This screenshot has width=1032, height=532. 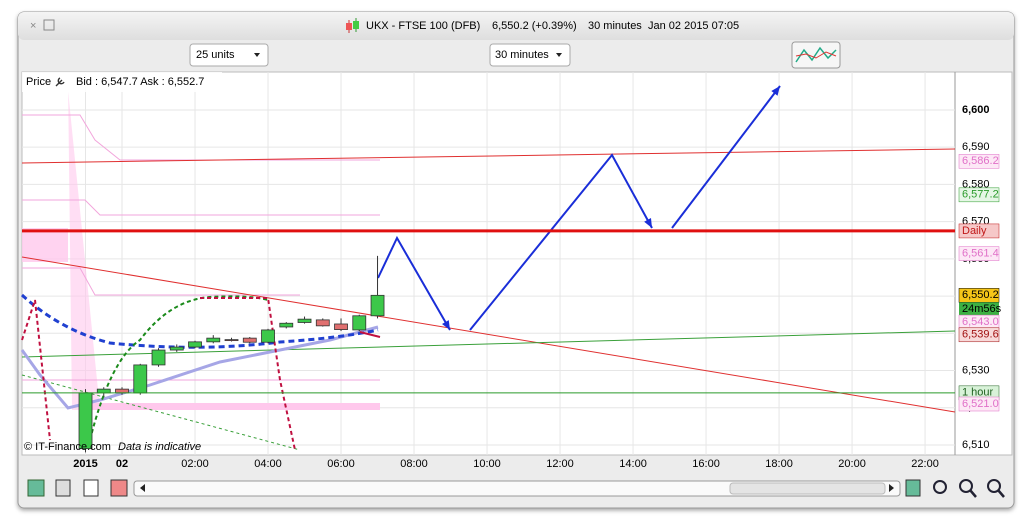 I want to click on units-value: 25 units, so click(x=215, y=55).